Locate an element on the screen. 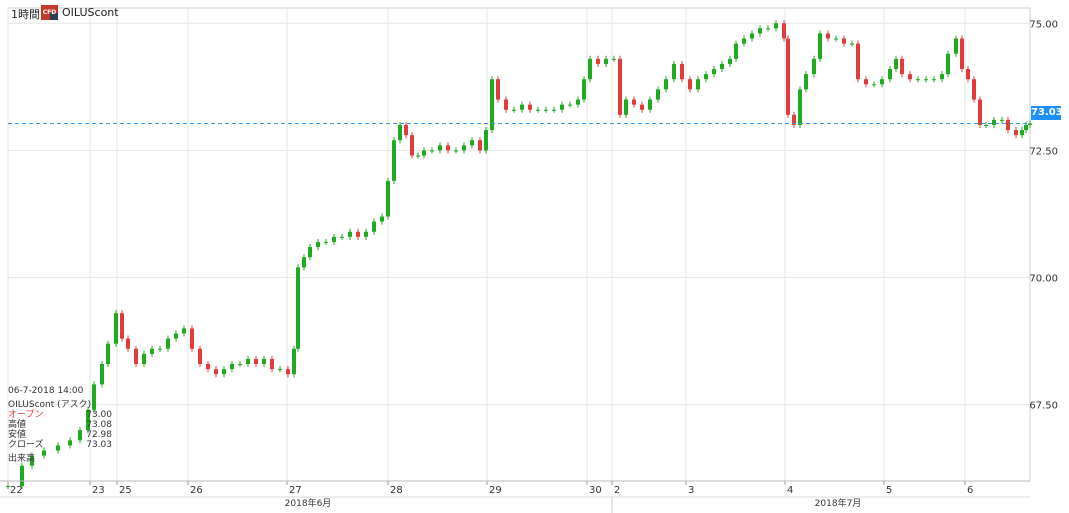  ohlc-datetime: 06-7-2018 14:00 is located at coordinates (46, 391).